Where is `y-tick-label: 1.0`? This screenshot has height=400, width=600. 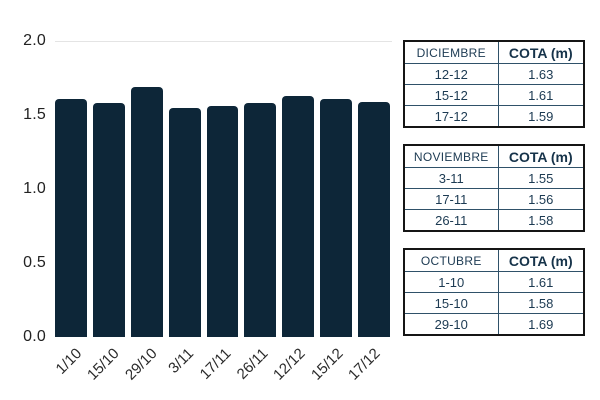
y-tick-label: 1.0 is located at coordinates (34, 188).